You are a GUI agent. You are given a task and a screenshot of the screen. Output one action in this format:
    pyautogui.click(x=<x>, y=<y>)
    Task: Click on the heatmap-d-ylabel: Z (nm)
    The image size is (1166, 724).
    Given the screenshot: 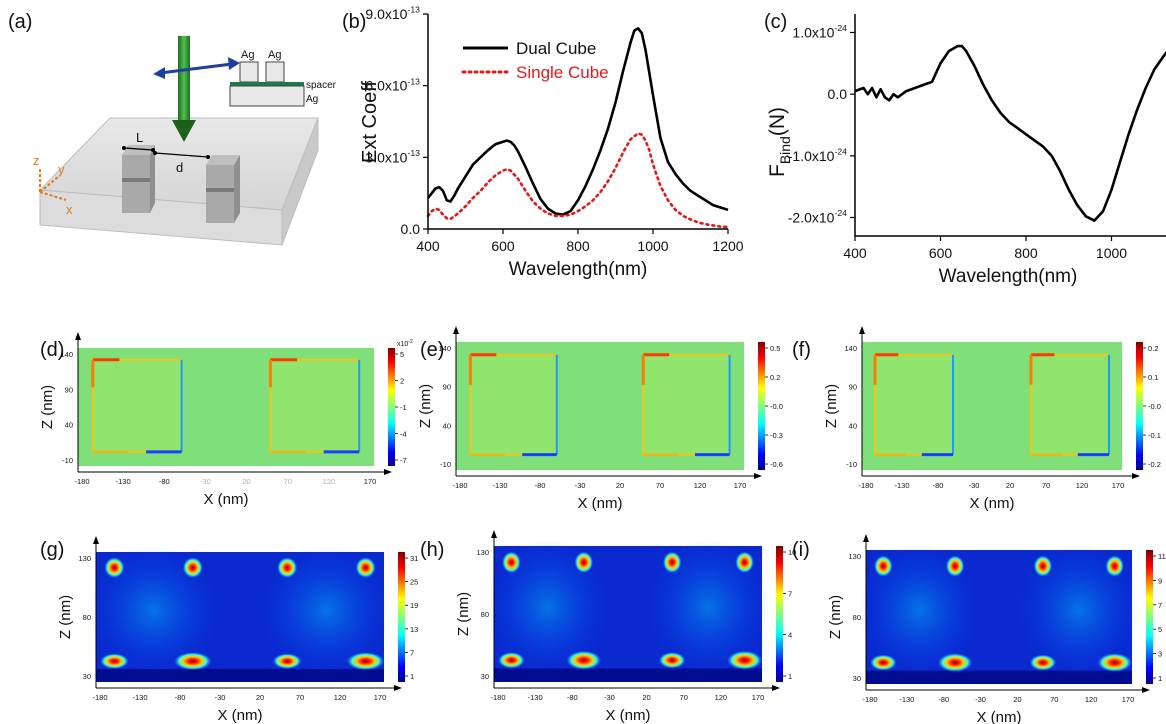 What is the action you would take?
    pyautogui.click(x=47, y=407)
    